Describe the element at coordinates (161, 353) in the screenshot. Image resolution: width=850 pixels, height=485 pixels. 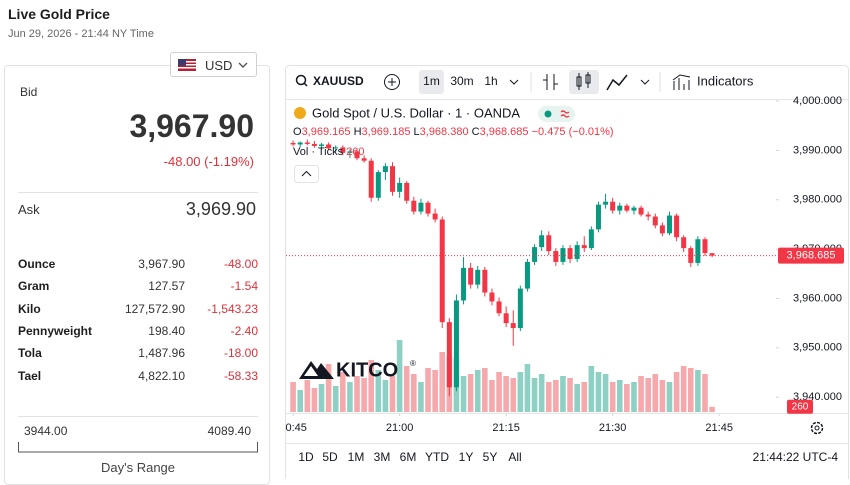
I see `unit-price: 1,487.96` at that location.